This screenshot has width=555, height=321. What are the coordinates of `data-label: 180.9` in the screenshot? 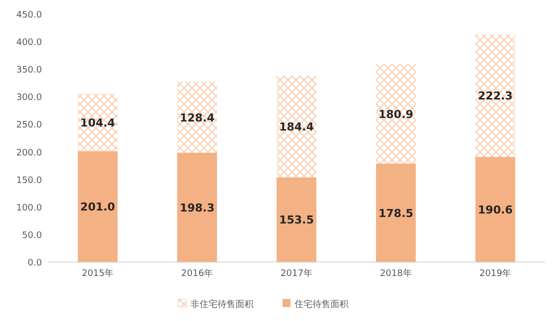 It's located at (396, 114).